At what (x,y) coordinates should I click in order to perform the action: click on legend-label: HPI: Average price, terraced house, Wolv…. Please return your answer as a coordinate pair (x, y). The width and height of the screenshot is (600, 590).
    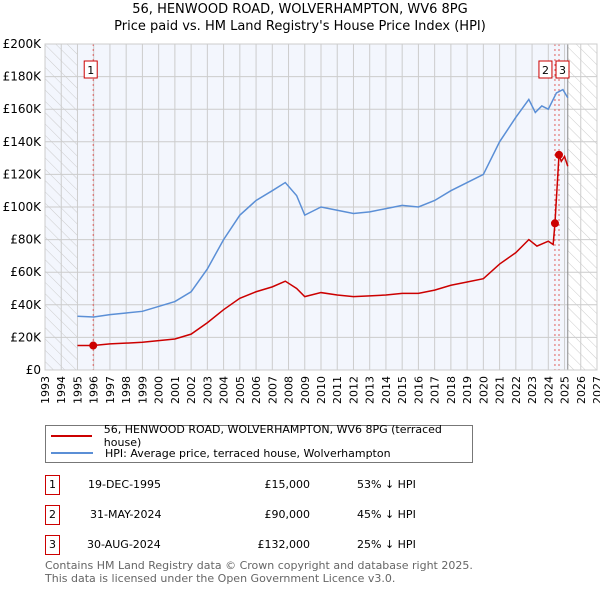
    Looking at the image, I should click on (248, 453).